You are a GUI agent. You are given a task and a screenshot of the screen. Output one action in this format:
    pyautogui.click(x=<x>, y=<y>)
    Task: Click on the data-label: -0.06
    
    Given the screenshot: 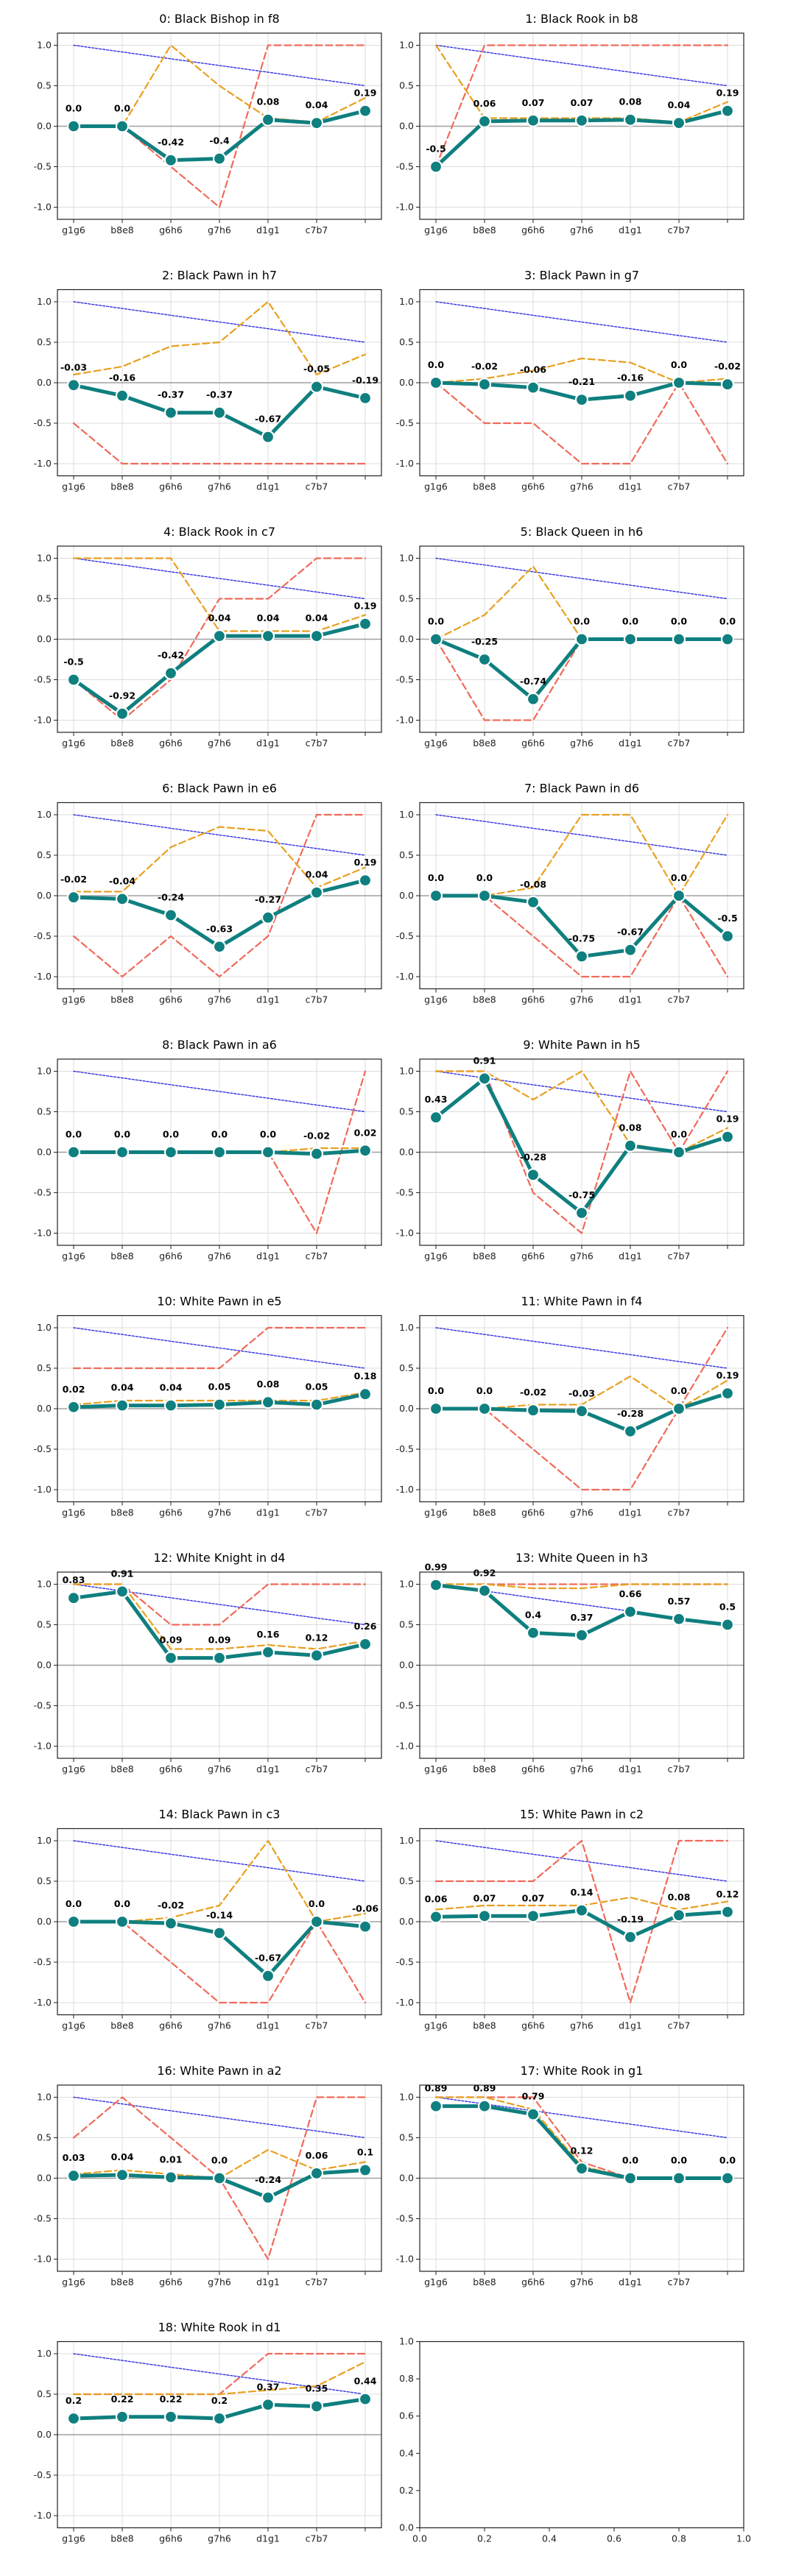 What is the action you would take?
    pyautogui.click(x=533, y=369)
    